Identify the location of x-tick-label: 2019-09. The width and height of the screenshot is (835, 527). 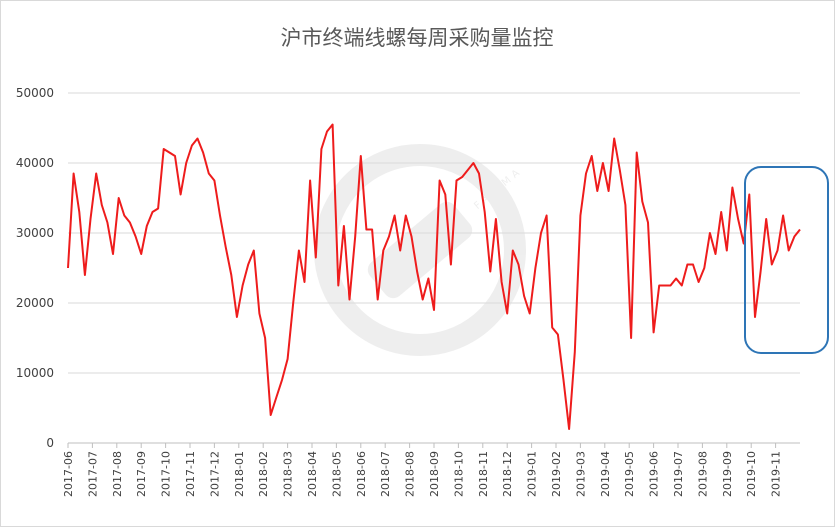
(727, 474).